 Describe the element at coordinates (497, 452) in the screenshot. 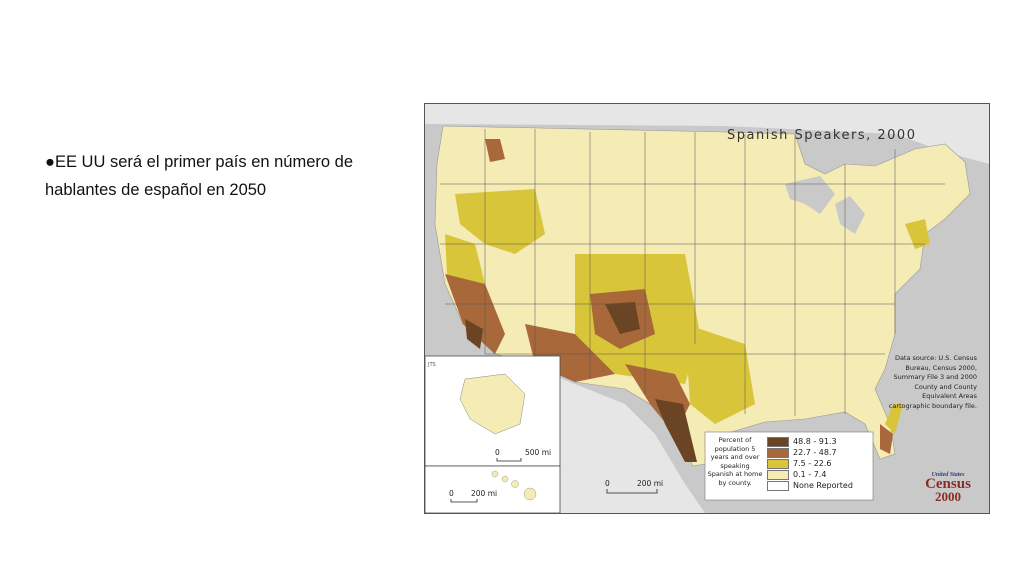

I see `scale-alaska-zero: 0` at that location.